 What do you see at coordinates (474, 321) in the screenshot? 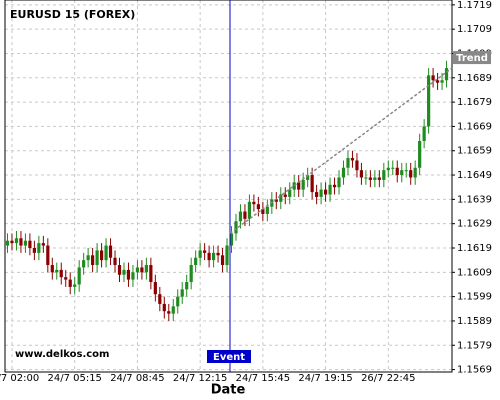
I see `y-tick-label: 1.1589` at bounding box center [474, 321].